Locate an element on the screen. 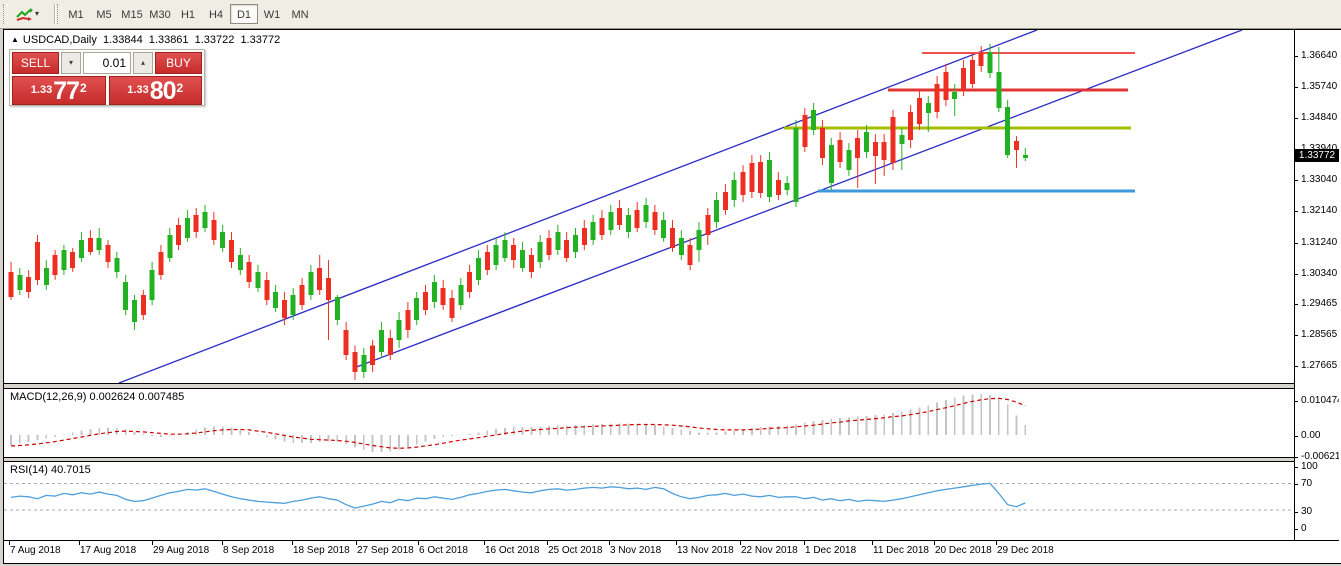  rsi-axis-30: 30 is located at coordinates (1307, 511).